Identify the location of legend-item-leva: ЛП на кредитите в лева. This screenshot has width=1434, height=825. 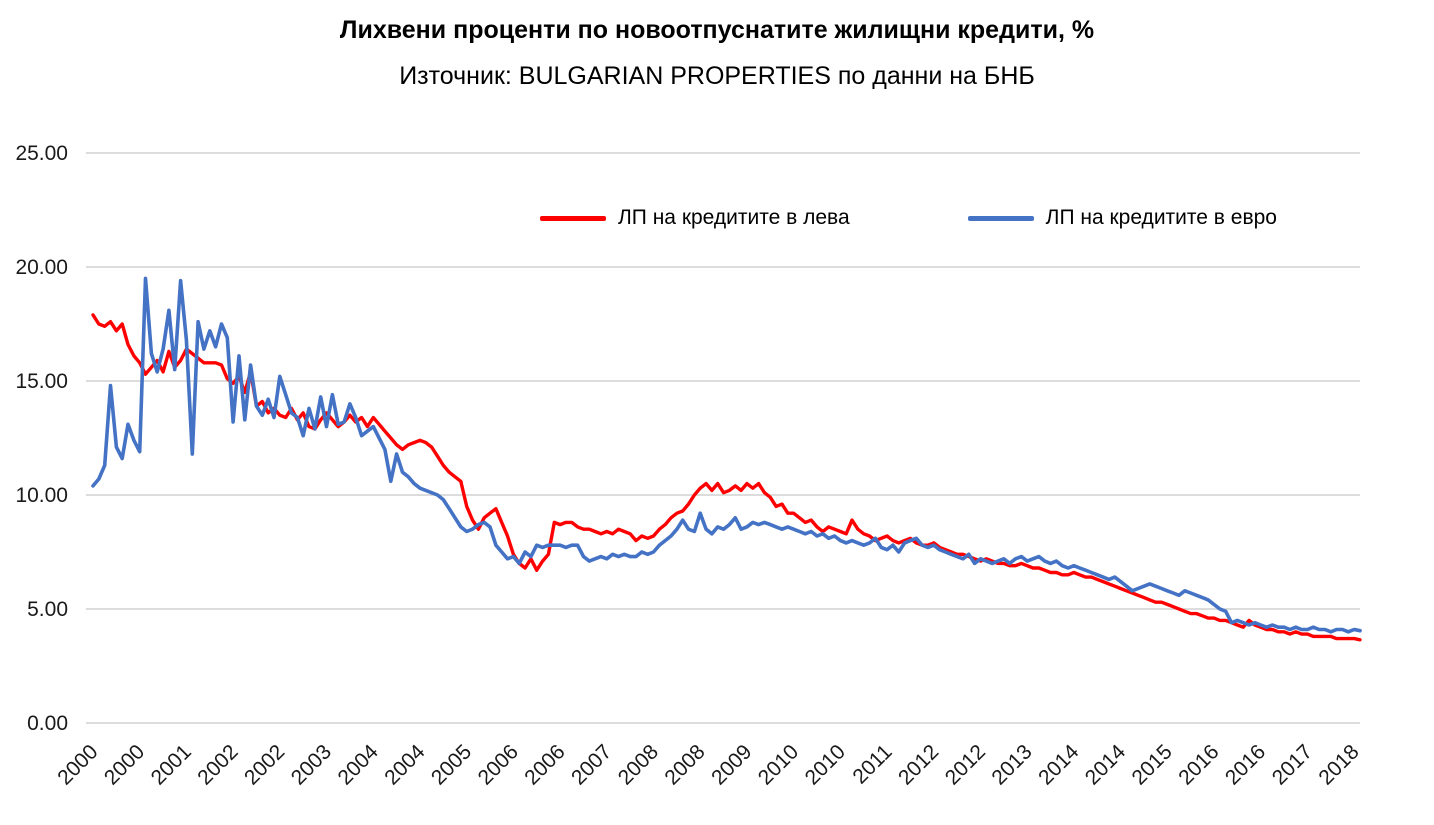
(695, 218).